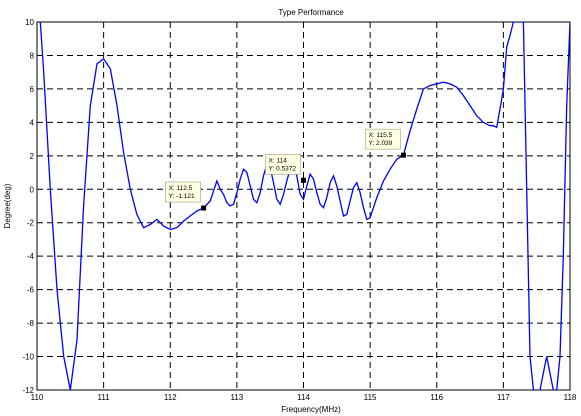  I want to click on datatip-y-label: Y: 0.5372, so click(283, 168).